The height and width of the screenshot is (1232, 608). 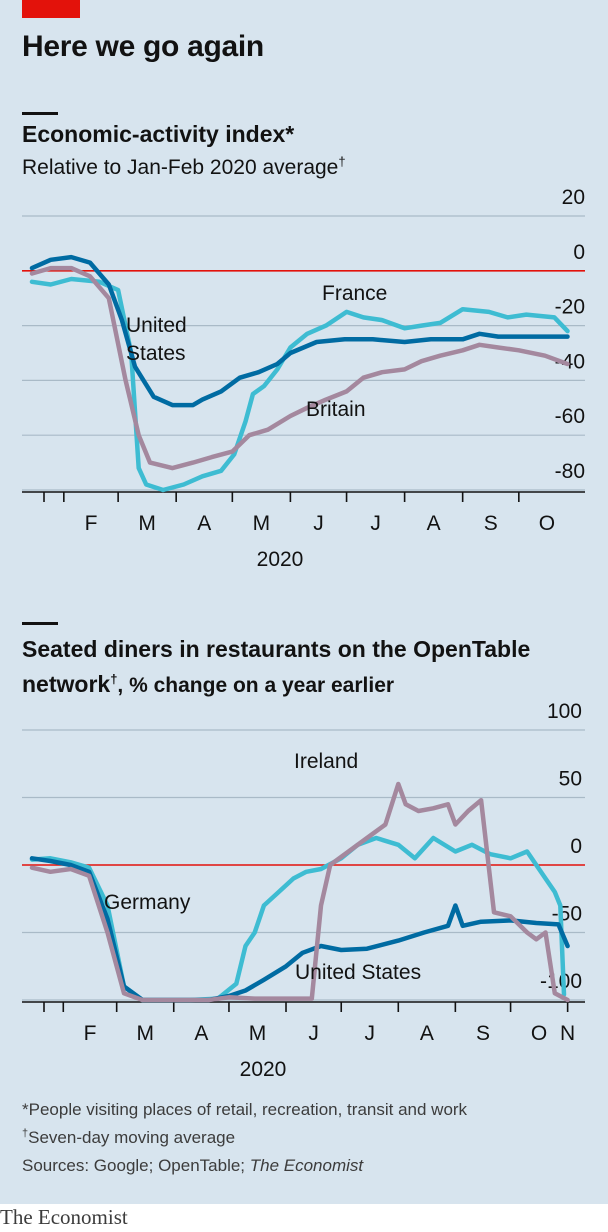 What do you see at coordinates (25, 1133) in the screenshot?
I see `footnote-2-mark: †` at bounding box center [25, 1133].